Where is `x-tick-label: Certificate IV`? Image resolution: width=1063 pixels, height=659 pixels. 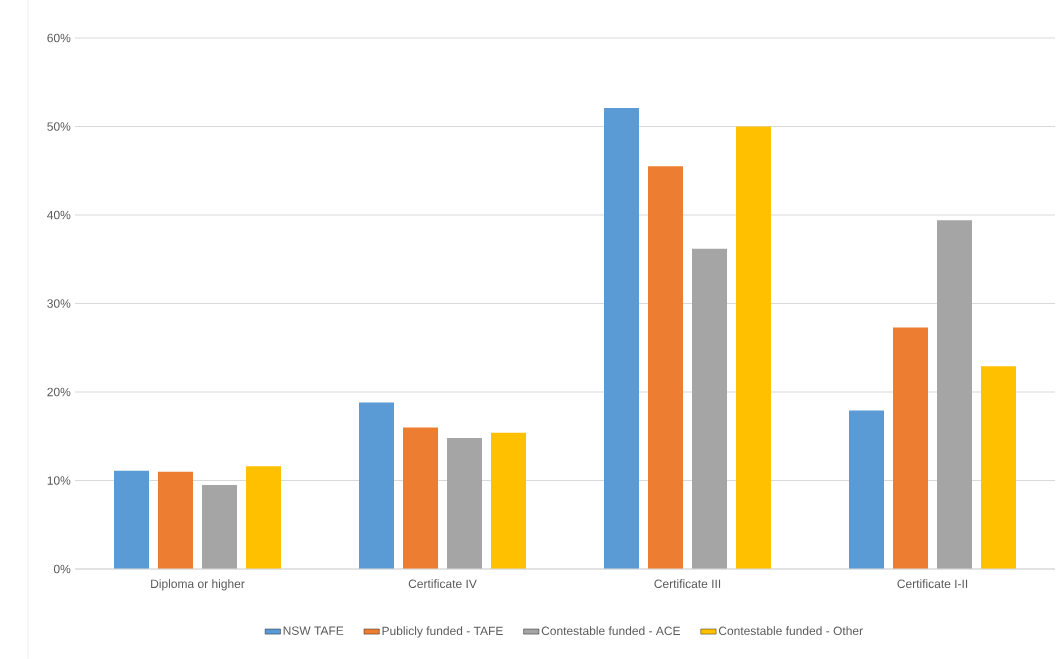
x-tick-label: Certificate IV is located at coordinates (442, 584).